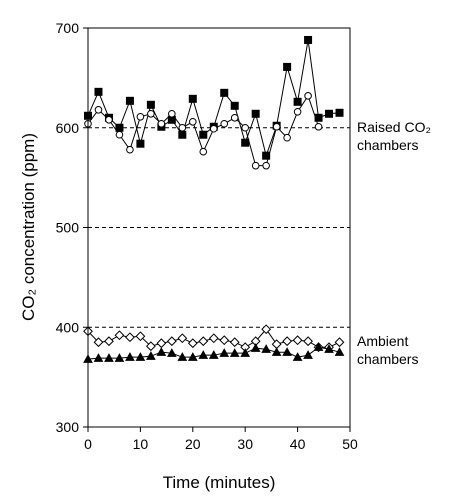  I want to click on y-tick-label: 500, so click(68, 228).